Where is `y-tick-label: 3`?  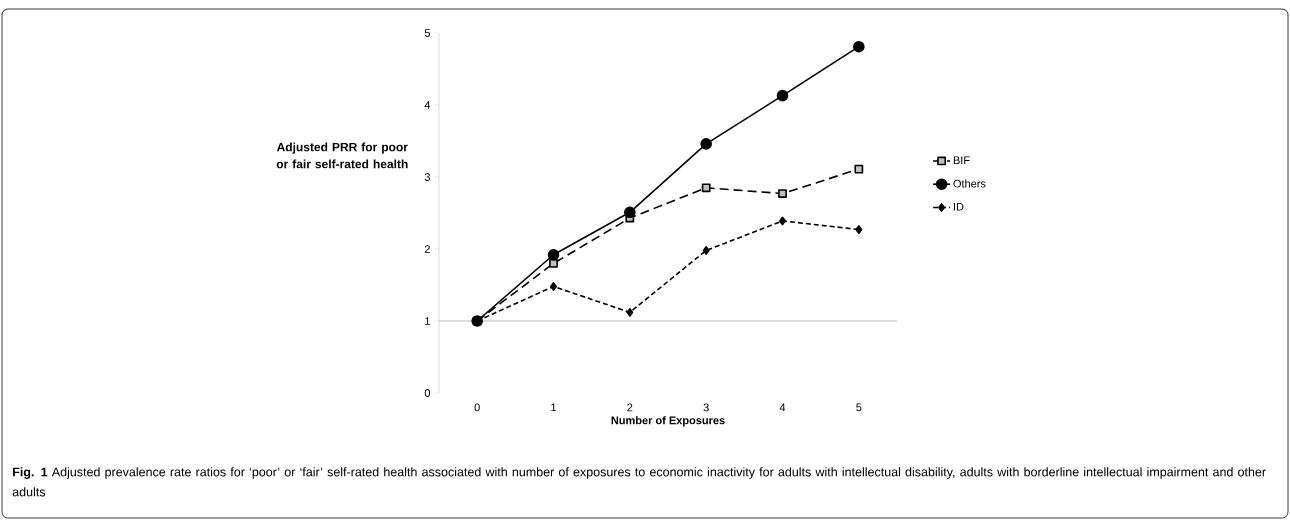 y-tick-label: 3 is located at coordinates (427, 177).